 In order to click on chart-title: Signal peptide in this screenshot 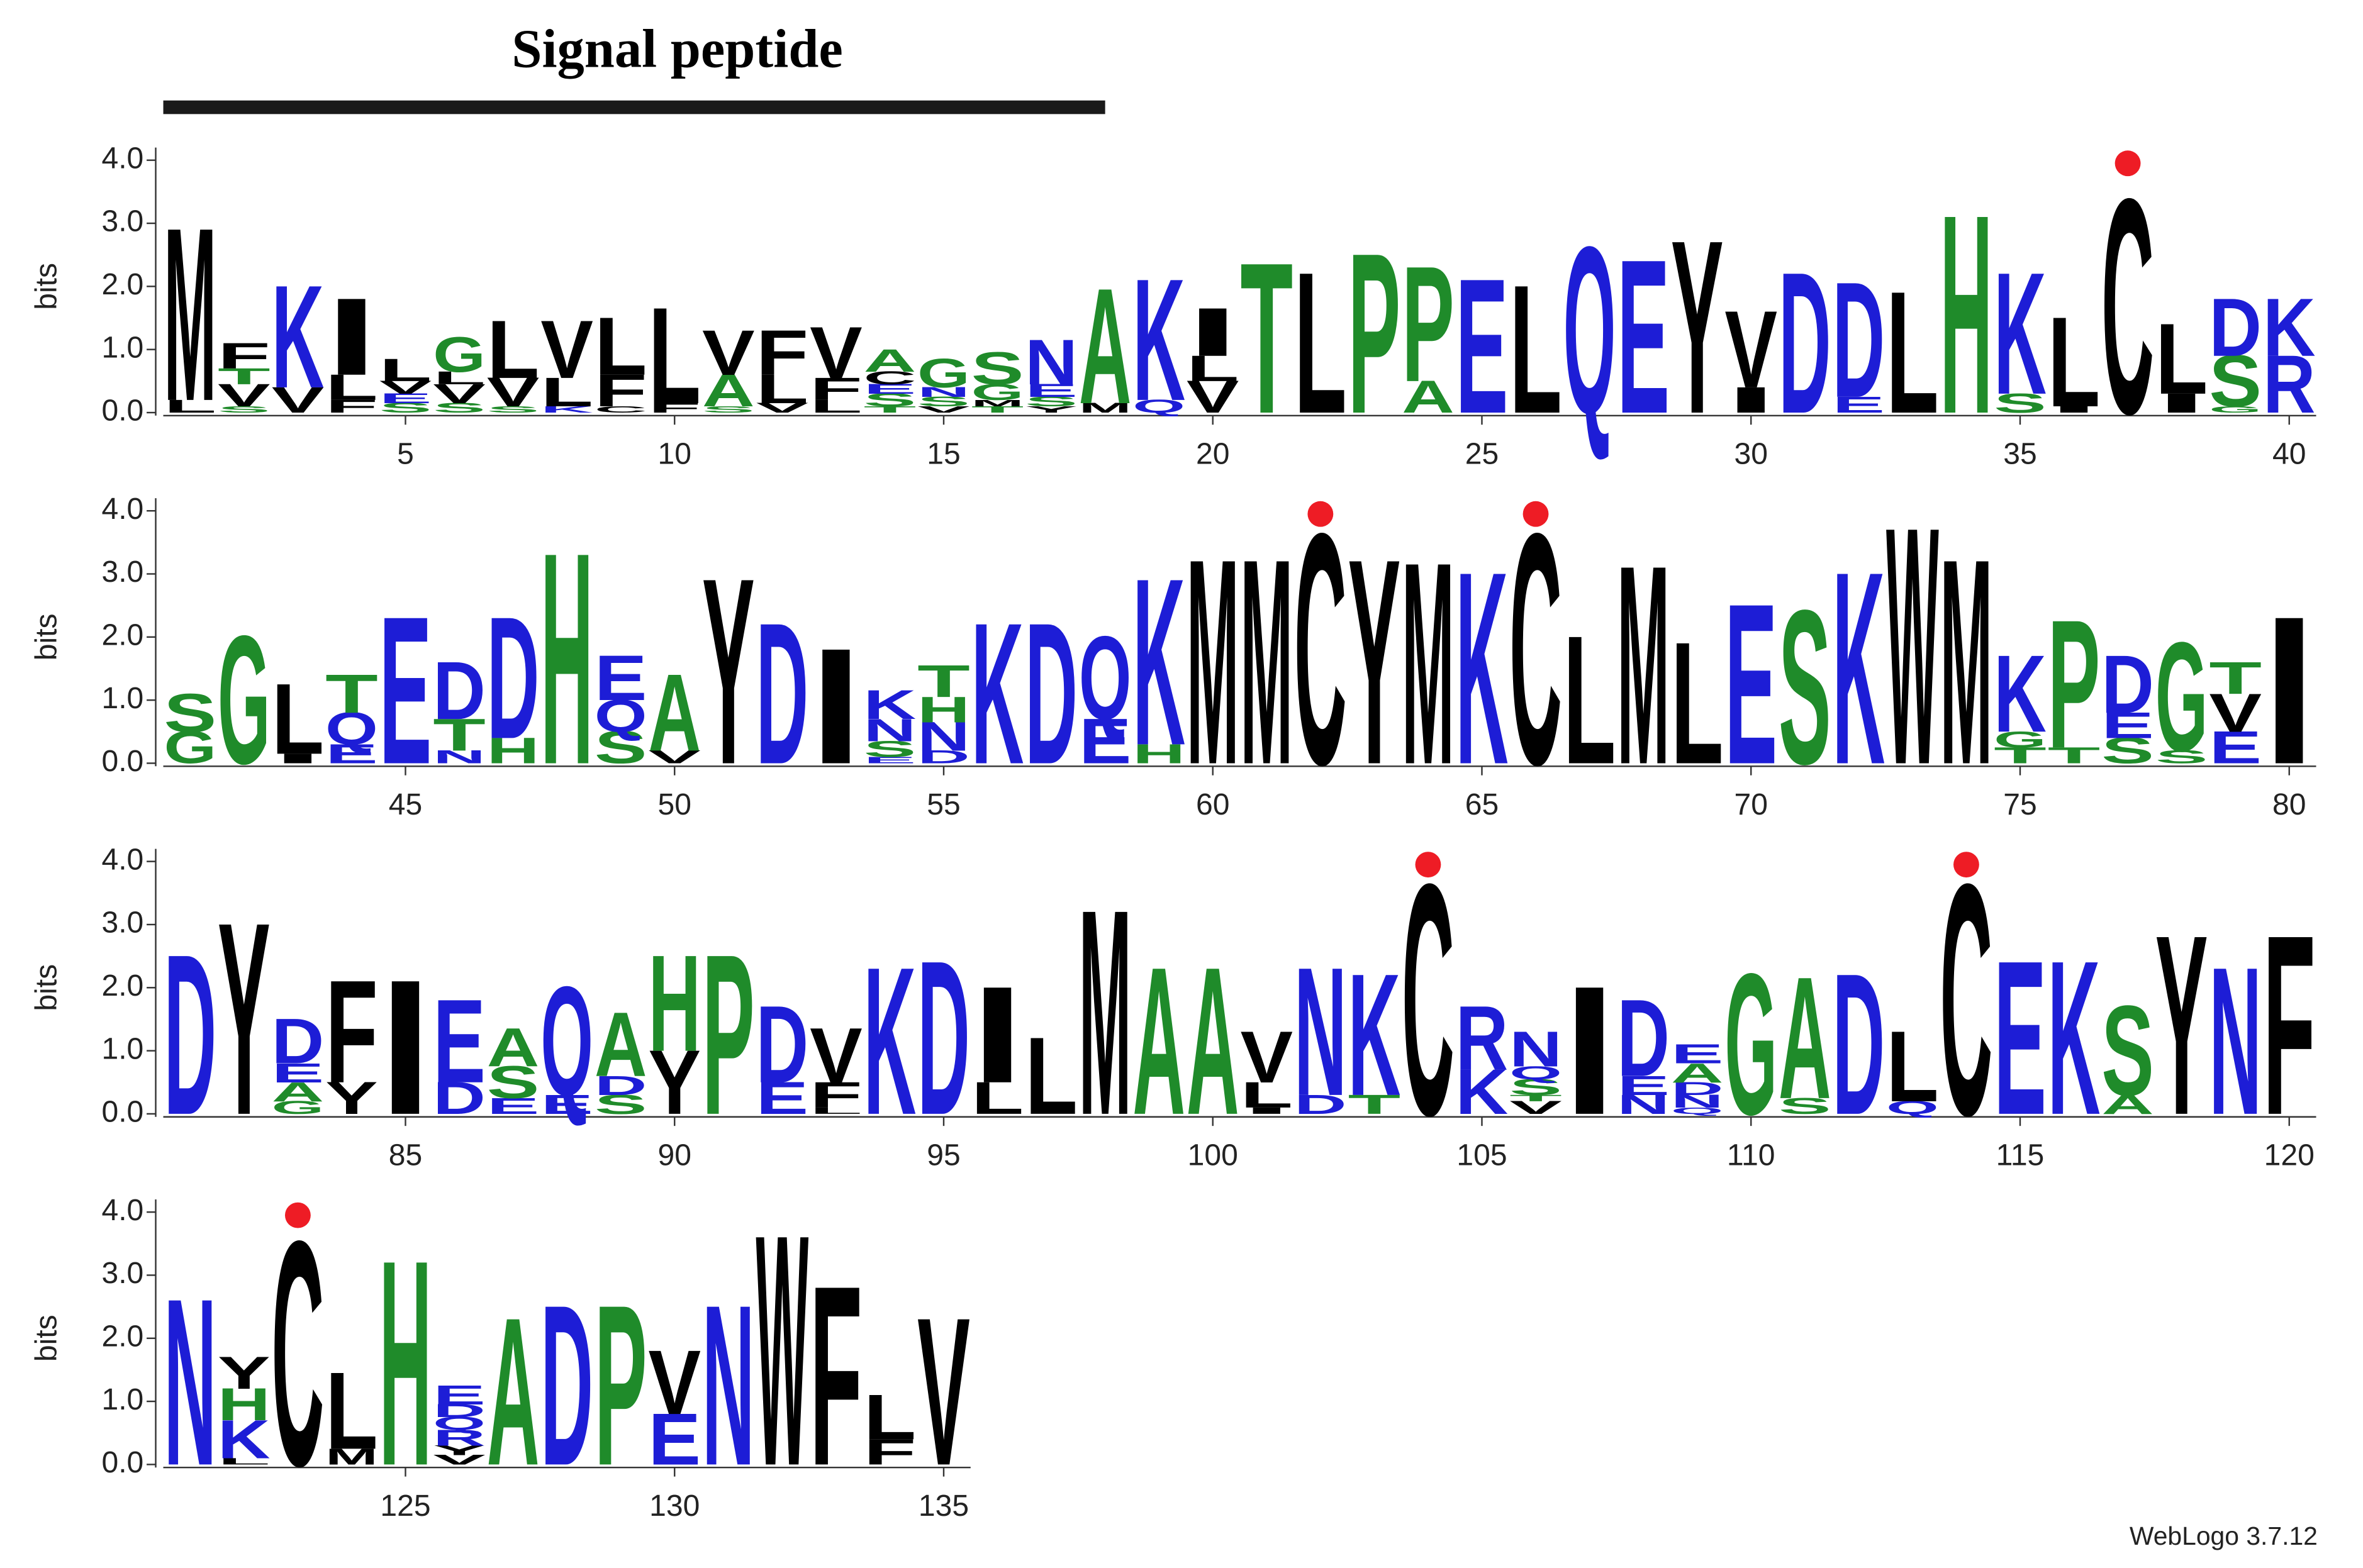, I will do `click(677, 48)`.